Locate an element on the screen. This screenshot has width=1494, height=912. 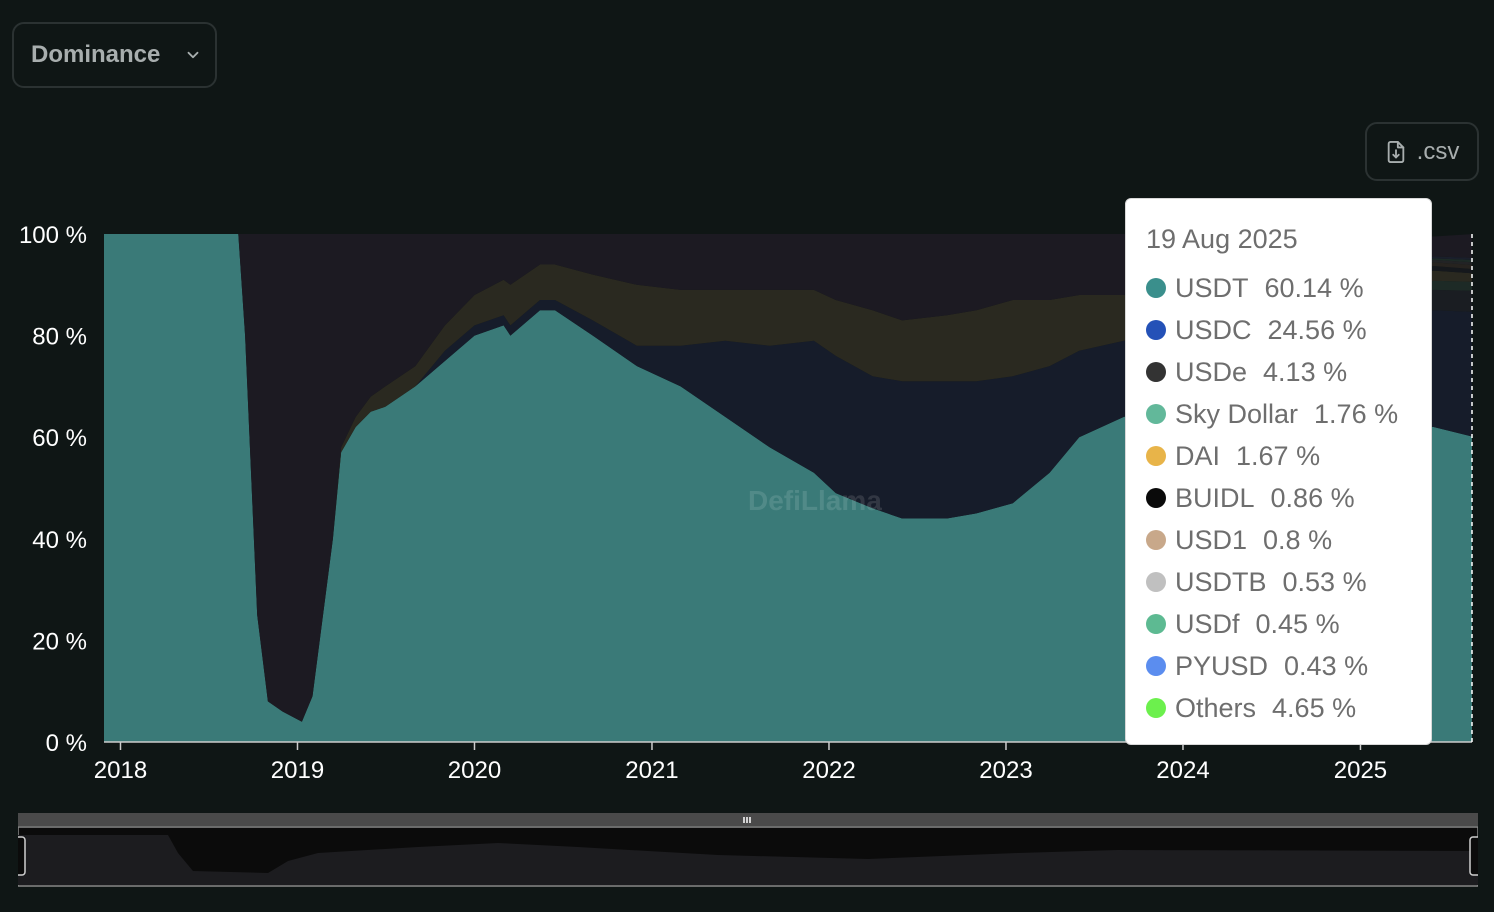
tooltip-series-value: 4.65 % is located at coordinates (1314, 708).